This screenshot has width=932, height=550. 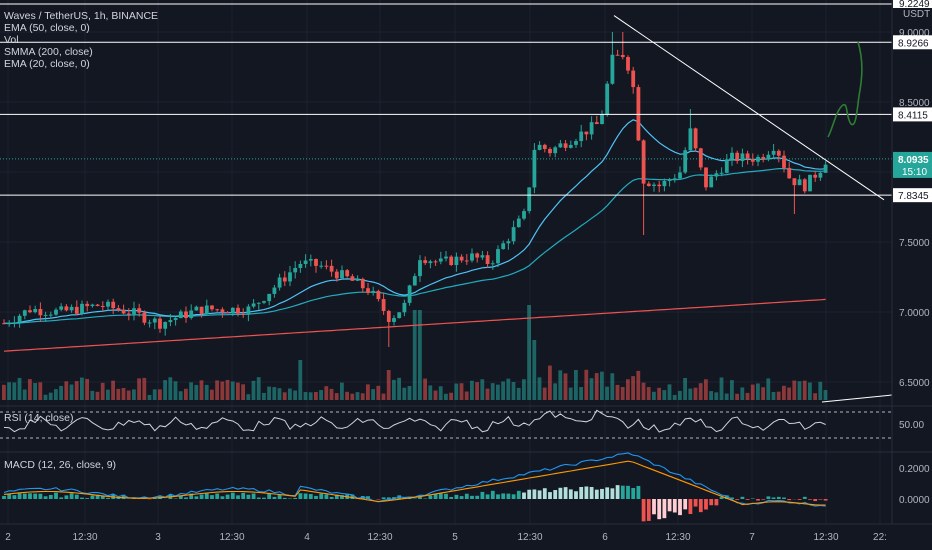 What do you see at coordinates (48, 52) in the screenshot?
I see `indicator-smma200-label: SMMA (200, close)` at bounding box center [48, 52].